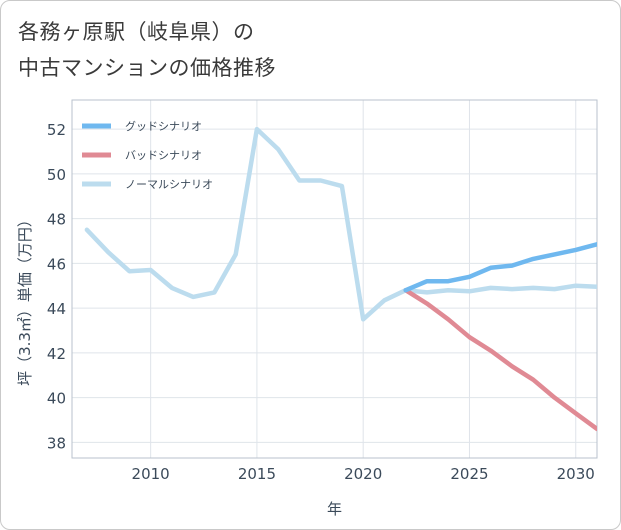 This screenshot has width=621, height=530. Describe the element at coordinates (469, 474) in the screenshot. I see `x-tick-label: 2025` at that location.